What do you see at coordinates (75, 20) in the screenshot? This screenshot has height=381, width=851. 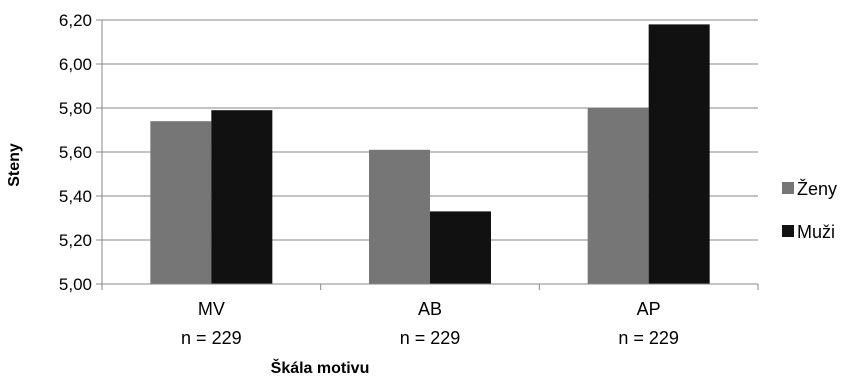 I see `y-tick-label: 6,20` at bounding box center [75, 20].